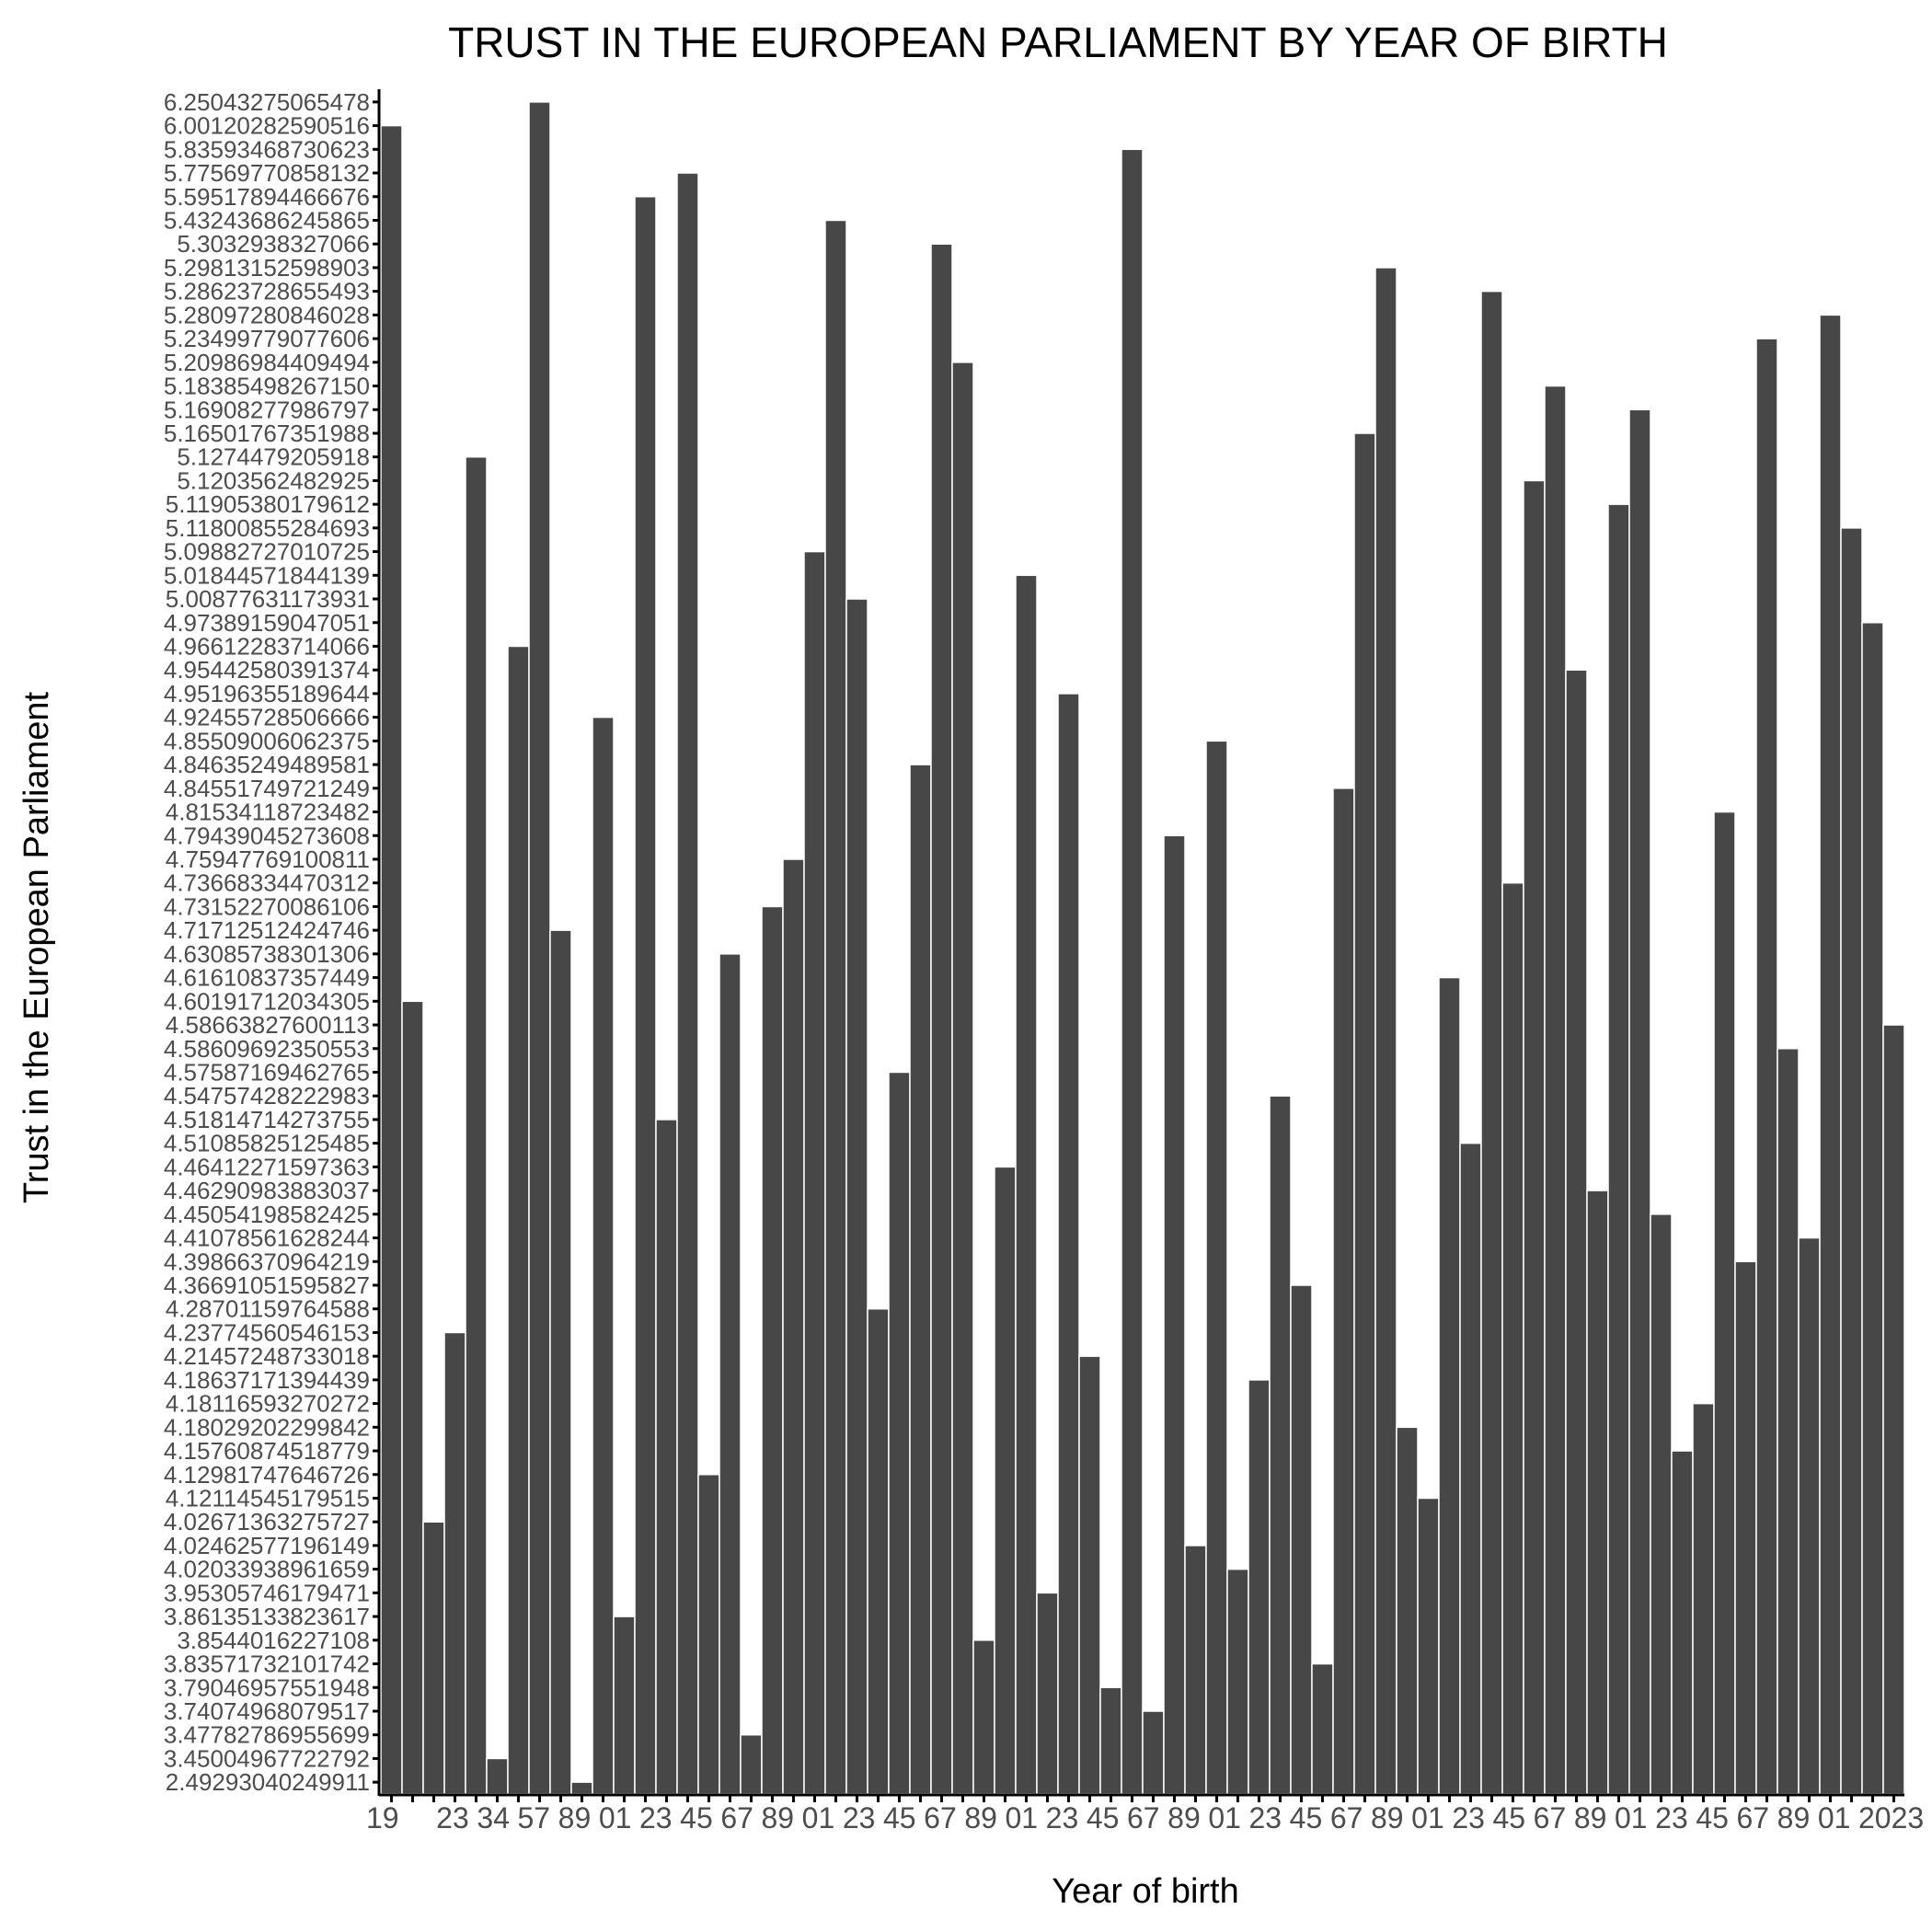  What do you see at coordinates (267, 1285) in the screenshot?
I see `y-tick-label: 4.36691051595827` at bounding box center [267, 1285].